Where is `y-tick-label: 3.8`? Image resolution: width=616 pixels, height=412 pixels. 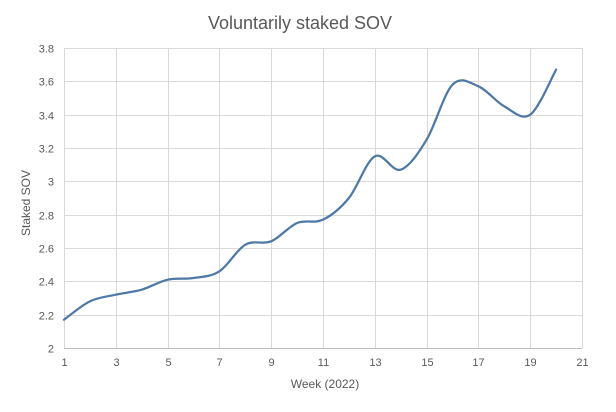
y-tick-label: 3.8 is located at coordinates (46, 50).